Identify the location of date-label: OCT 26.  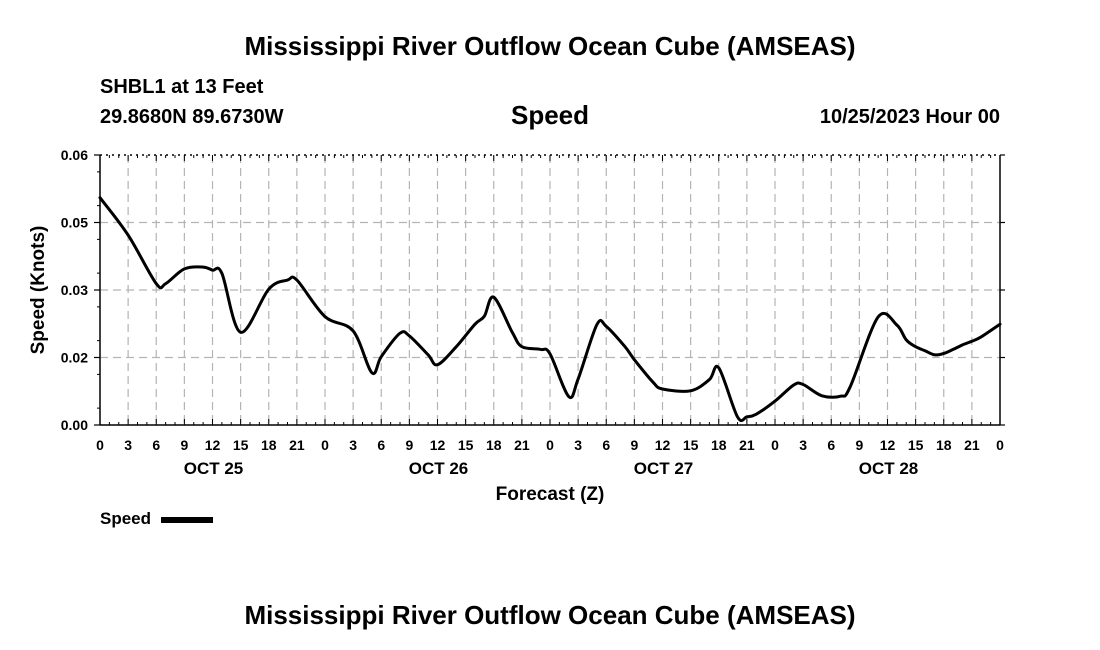
(439, 468).